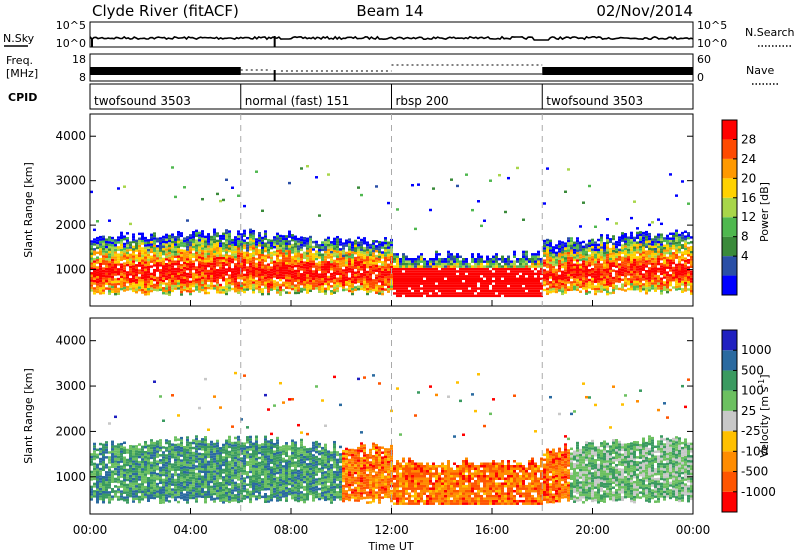 The width and height of the screenshot is (800, 554). What do you see at coordinates (358, 260) in the screenshot?
I see `power-cell-1963` at bounding box center [358, 260].